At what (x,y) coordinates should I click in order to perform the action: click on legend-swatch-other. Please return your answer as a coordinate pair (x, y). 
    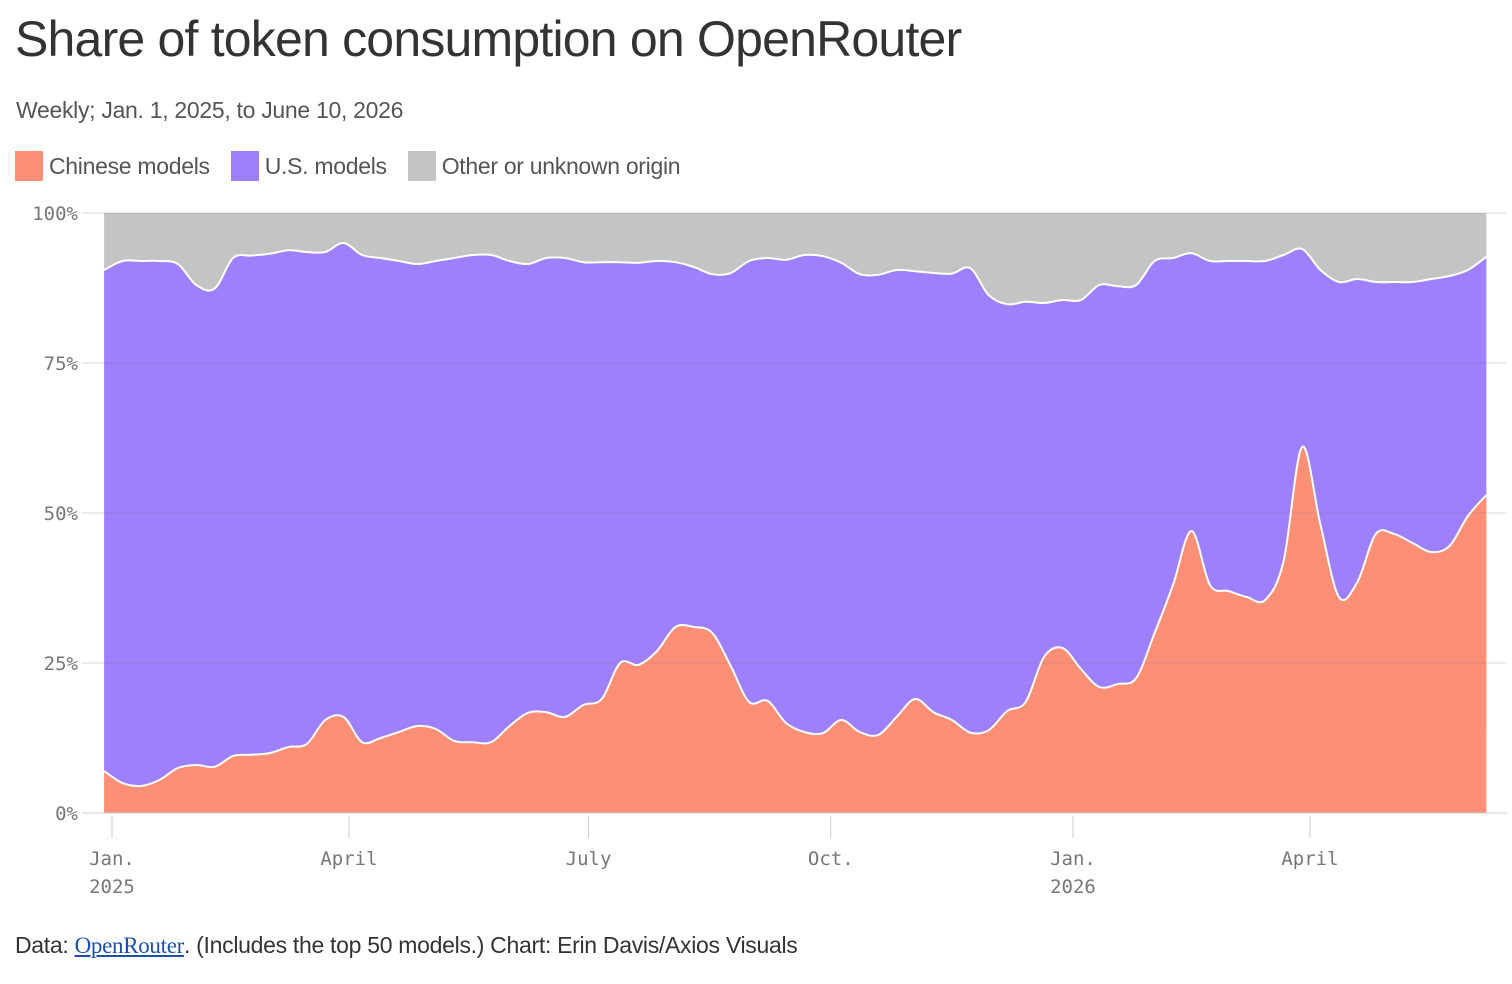
    Looking at the image, I should click on (421, 166).